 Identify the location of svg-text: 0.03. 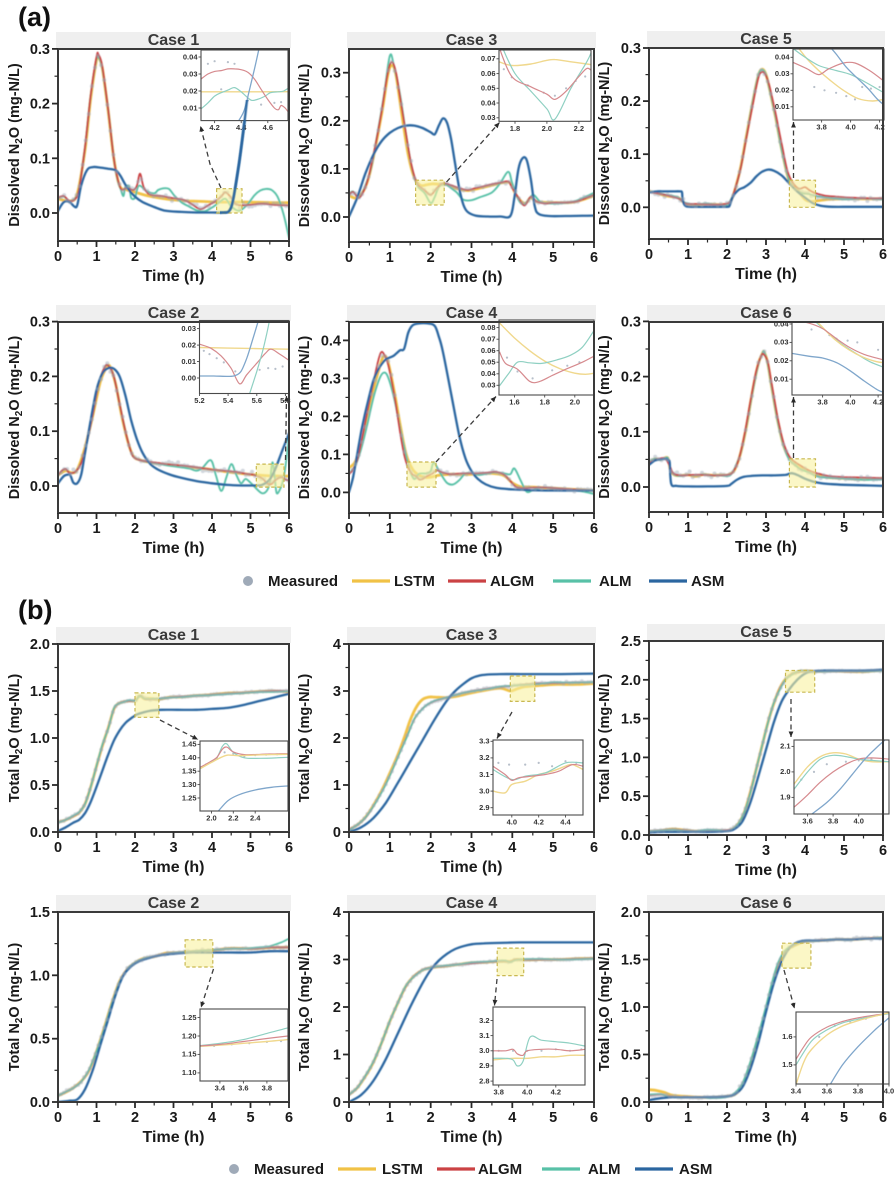
(488, 385).